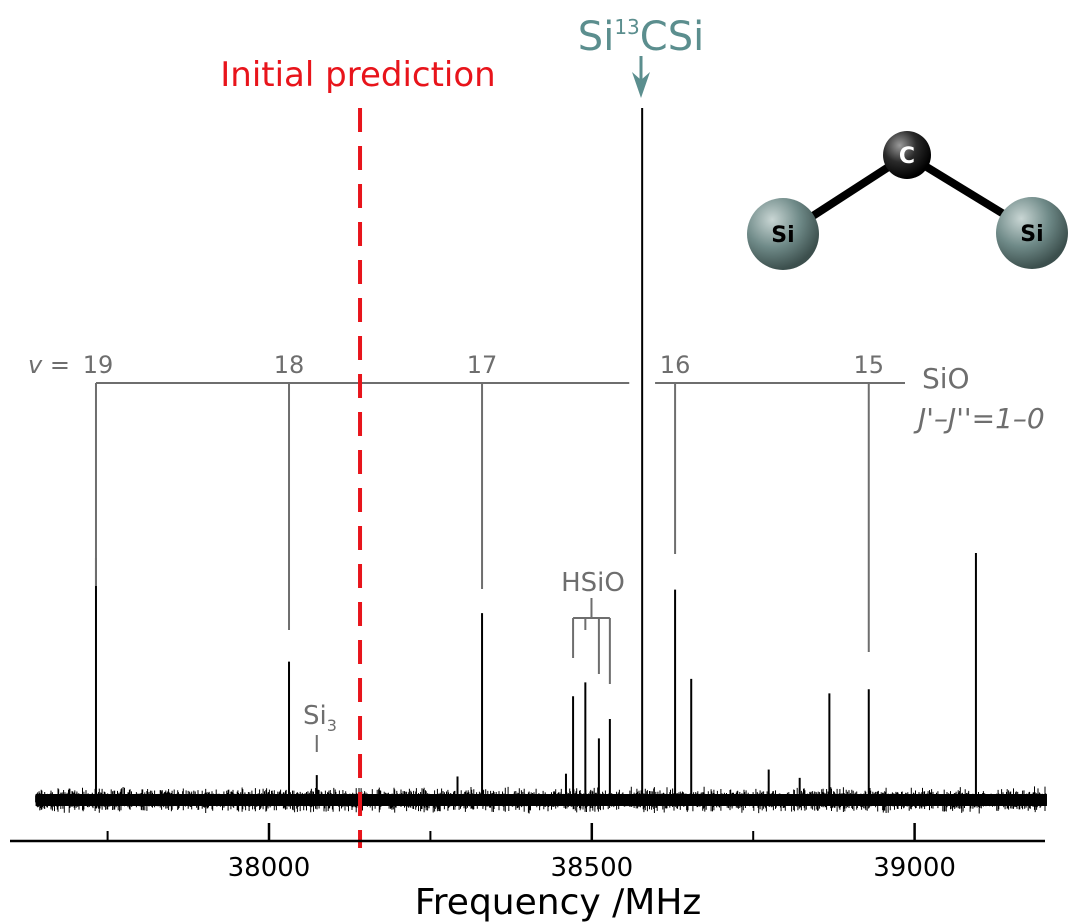 This screenshot has width=1071, height=924. I want to click on prediction-label: Initial prediction, so click(357, 75).